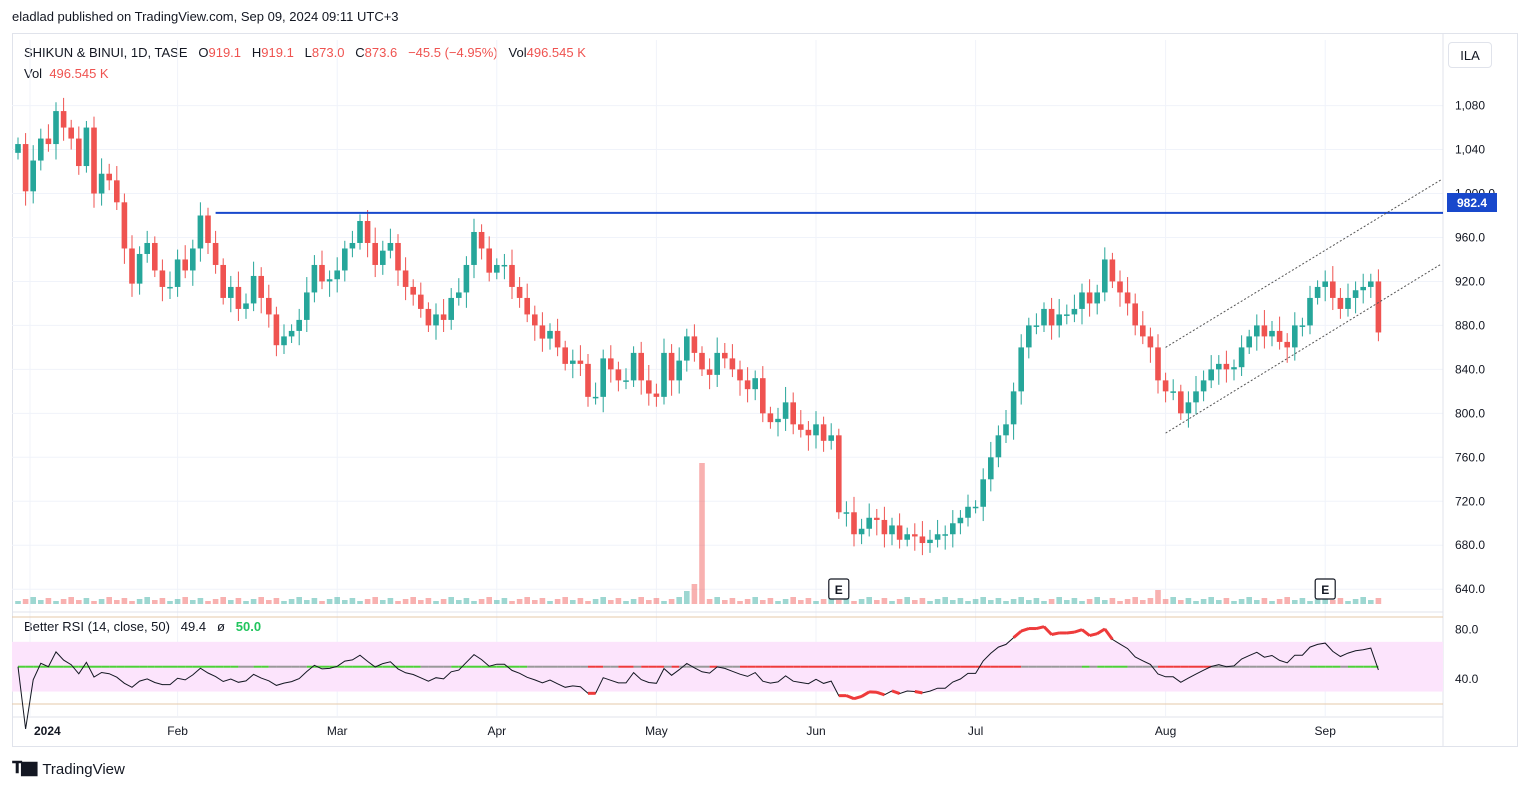 This screenshot has height=792, width=1531. Describe the element at coordinates (97, 626) in the screenshot. I see `rsi-name: Better RSI (14, close, 50)` at that location.